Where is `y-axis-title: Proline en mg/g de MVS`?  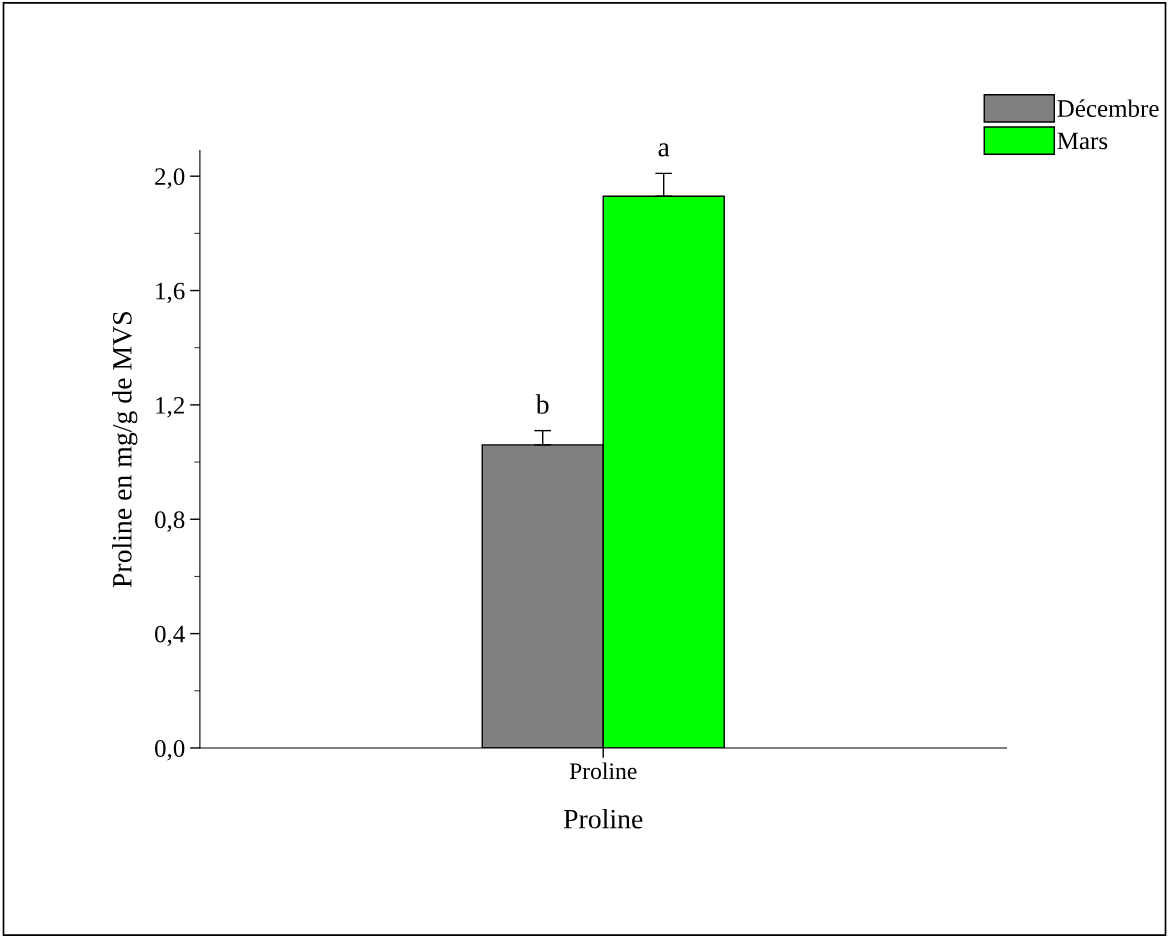
y-axis-title: Proline en mg/g de MVS is located at coordinates (125, 450).